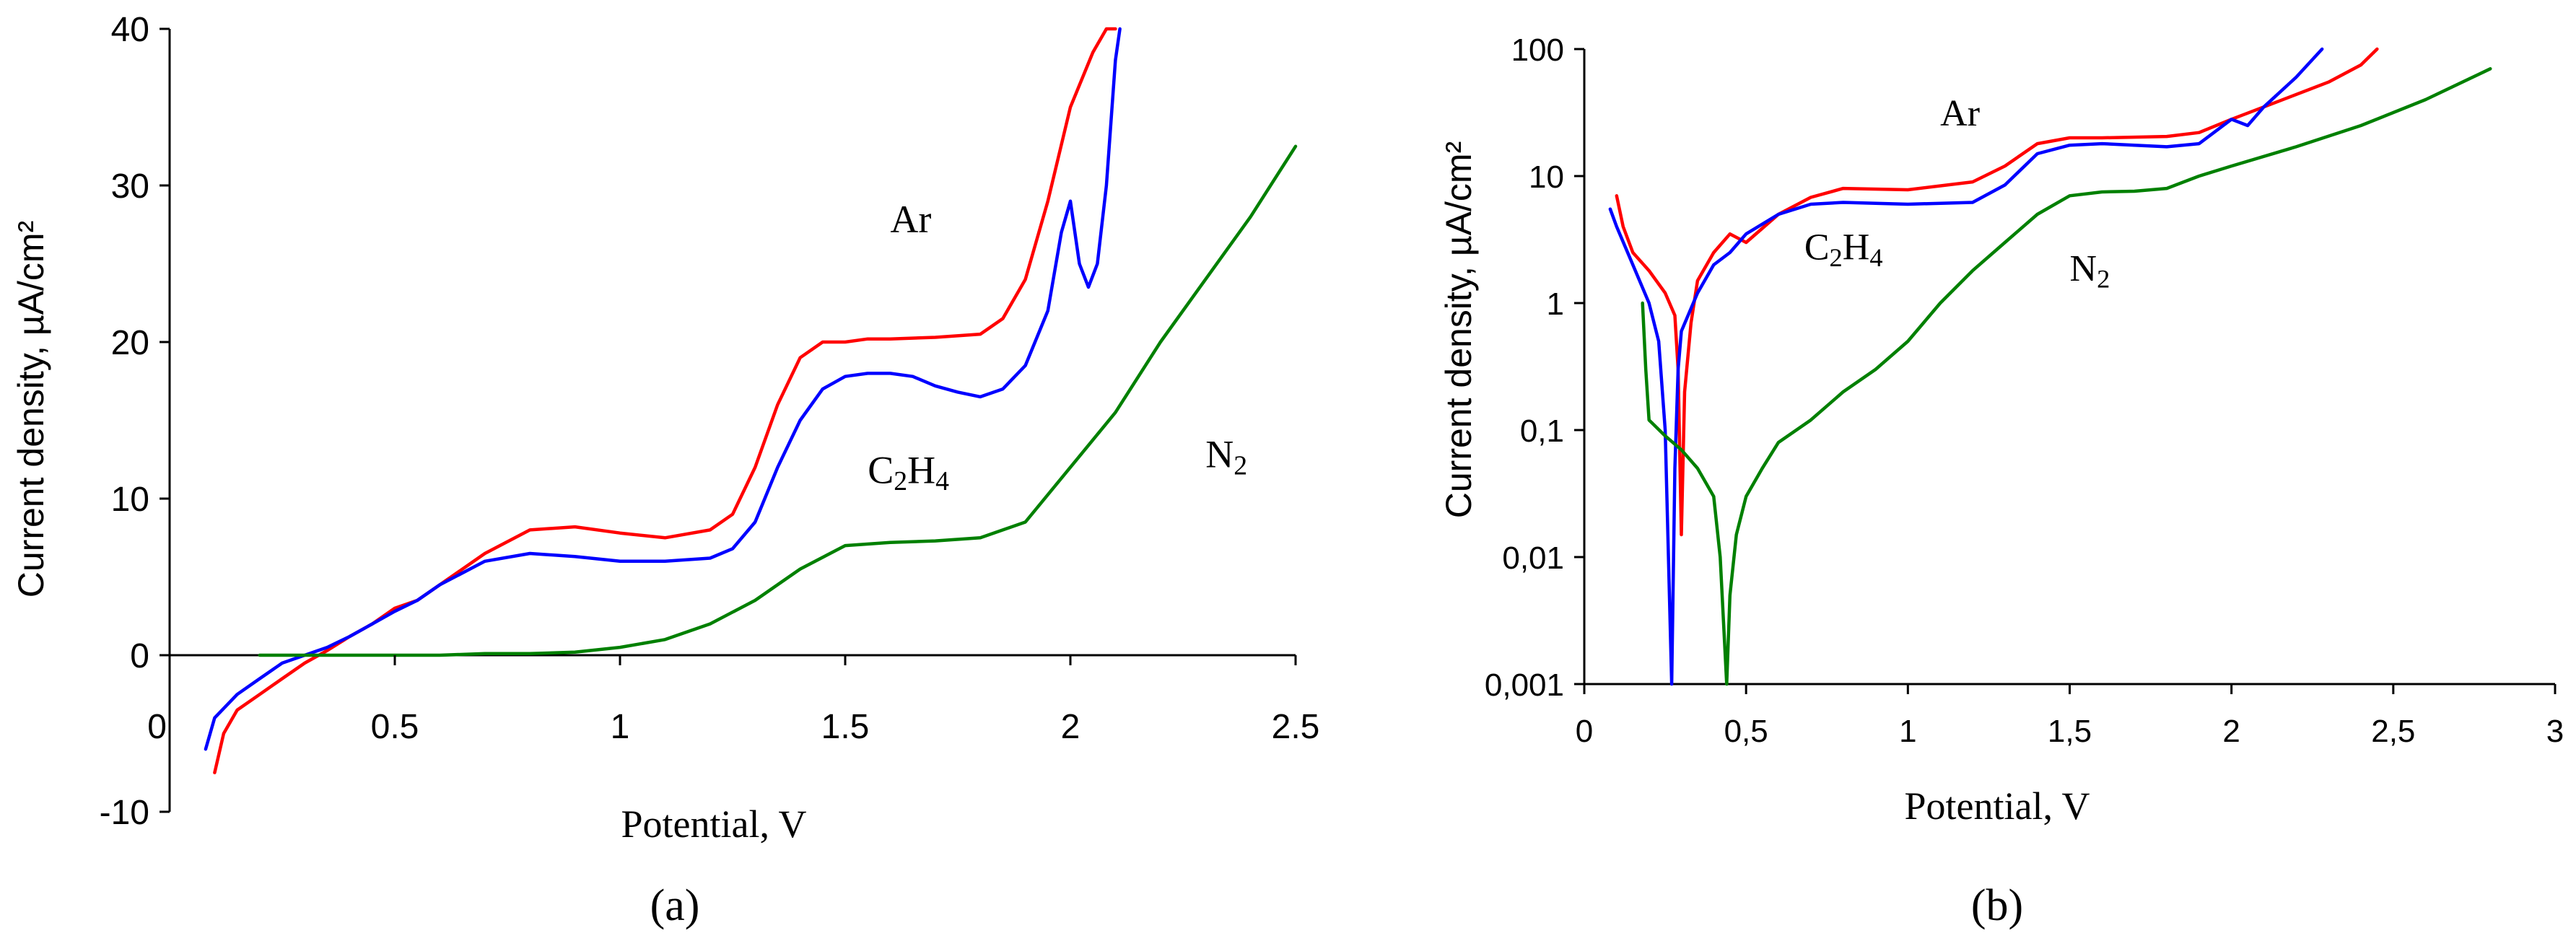 This screenshot has height=946, width=2576. Describe the element at coordinates (908, 472) in the screenshot. I see `chart-a-label-c2h4: C2H4` at that location.